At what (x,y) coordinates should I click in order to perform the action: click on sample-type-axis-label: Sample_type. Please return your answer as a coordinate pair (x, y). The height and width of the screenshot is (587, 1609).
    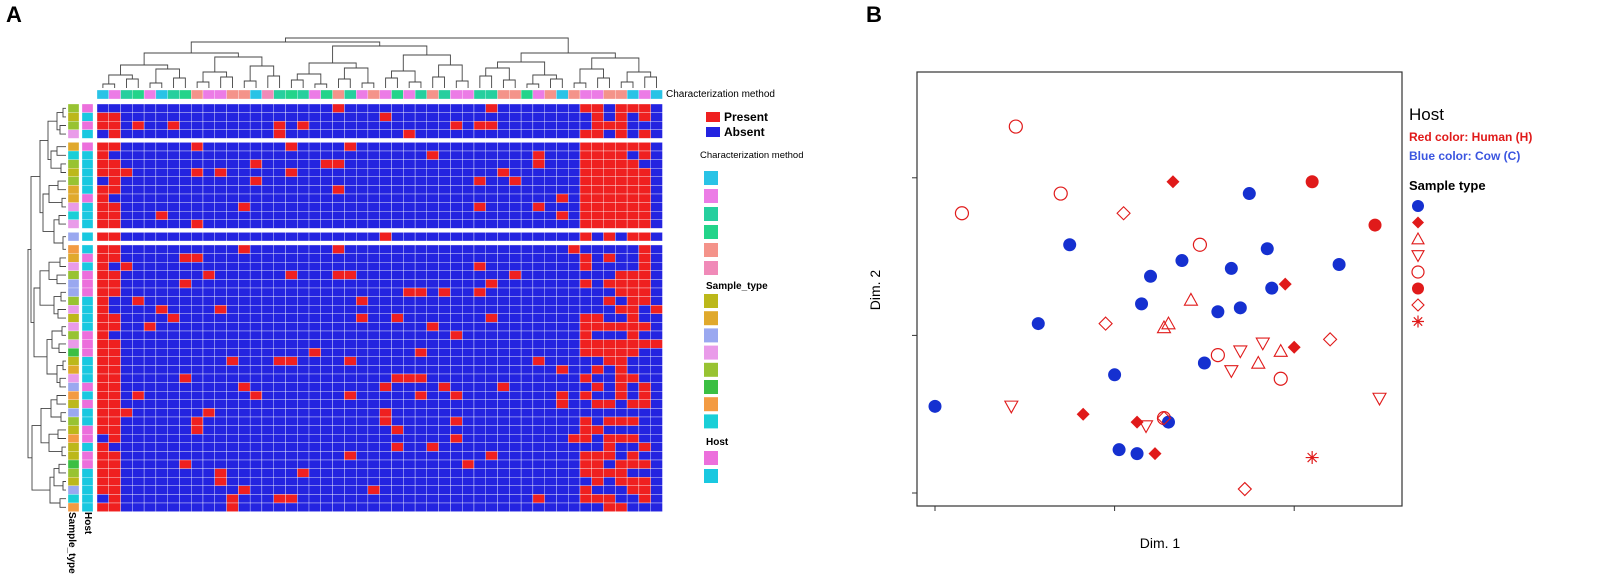
    Looking at the image, I should click on (71, 543).